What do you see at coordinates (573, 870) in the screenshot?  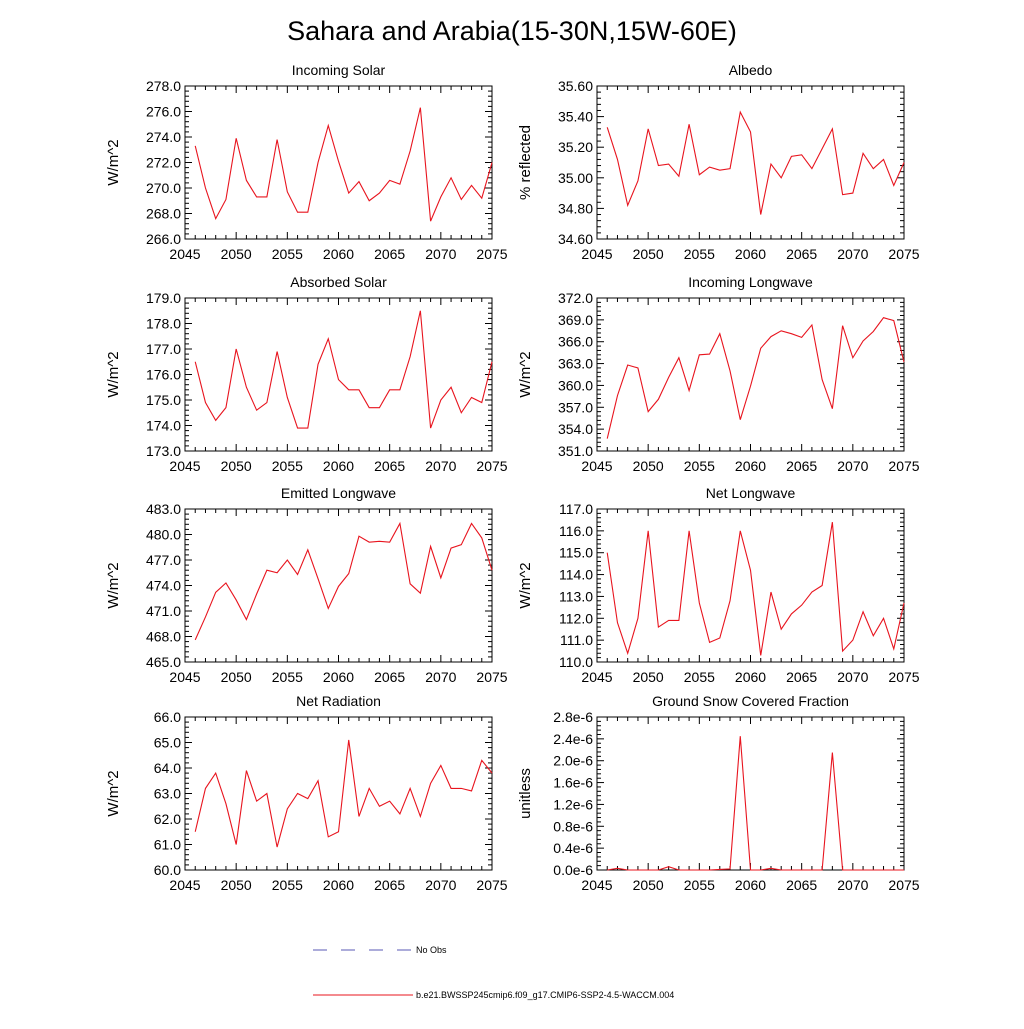 I see `y-tick-label: 0.0e-6` at bounding box center [573, 870].